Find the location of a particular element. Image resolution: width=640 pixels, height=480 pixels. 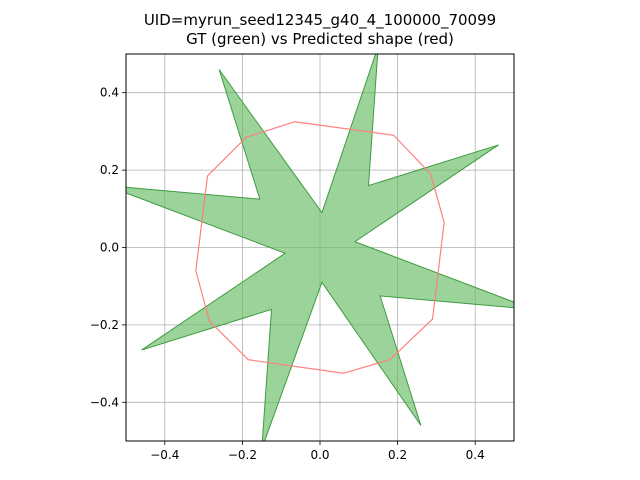

y-tick-label: −0.4 is located at coordinates (104, 402).